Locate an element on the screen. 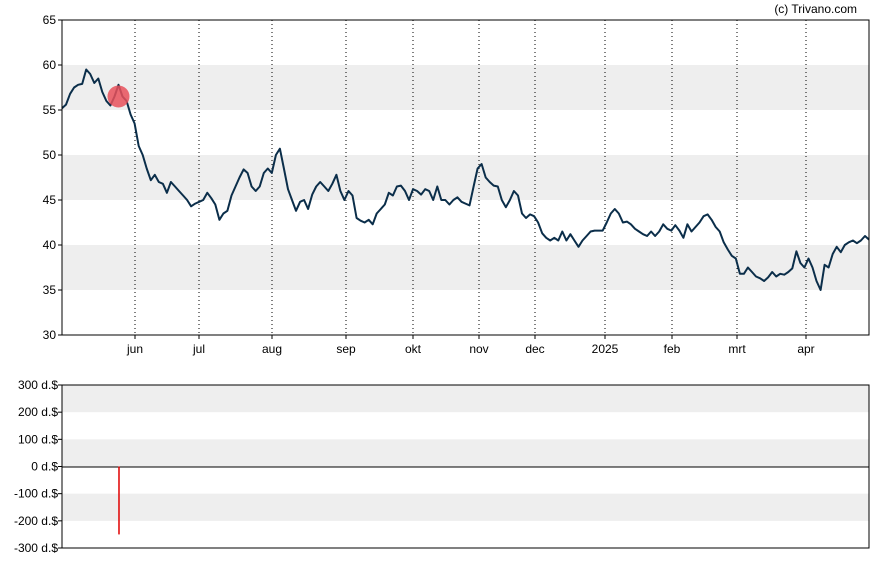 The width and height of the screenshot is (888, 565). x-tick-label: 2025 is located at coordinates (605, 349).